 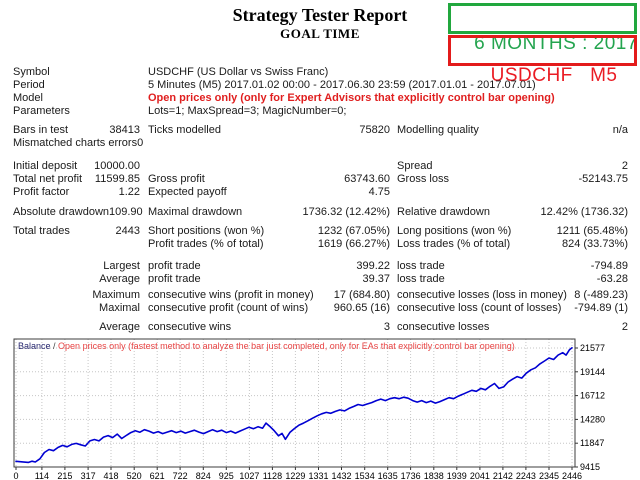 What do you see at coordinates (454, 231) in the screenshot?
I see `report-label: Long positions (won %)` at bounding box center [454, 231].